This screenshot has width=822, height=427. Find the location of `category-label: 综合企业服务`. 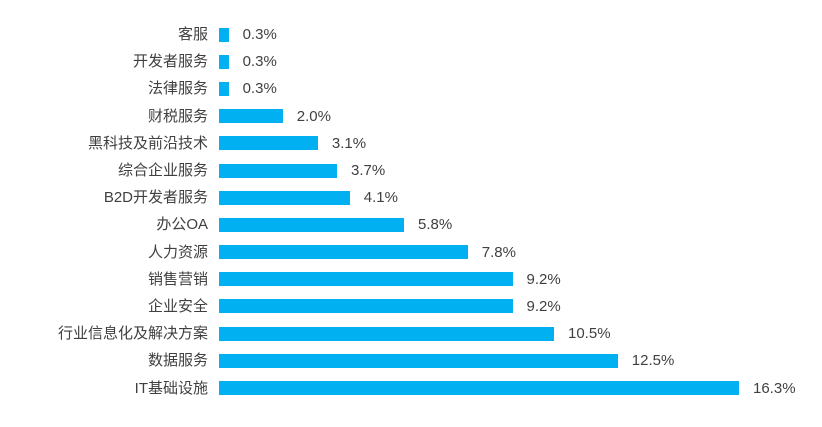

category-label: 综合企业服务 is located at coordinates (162, 171).